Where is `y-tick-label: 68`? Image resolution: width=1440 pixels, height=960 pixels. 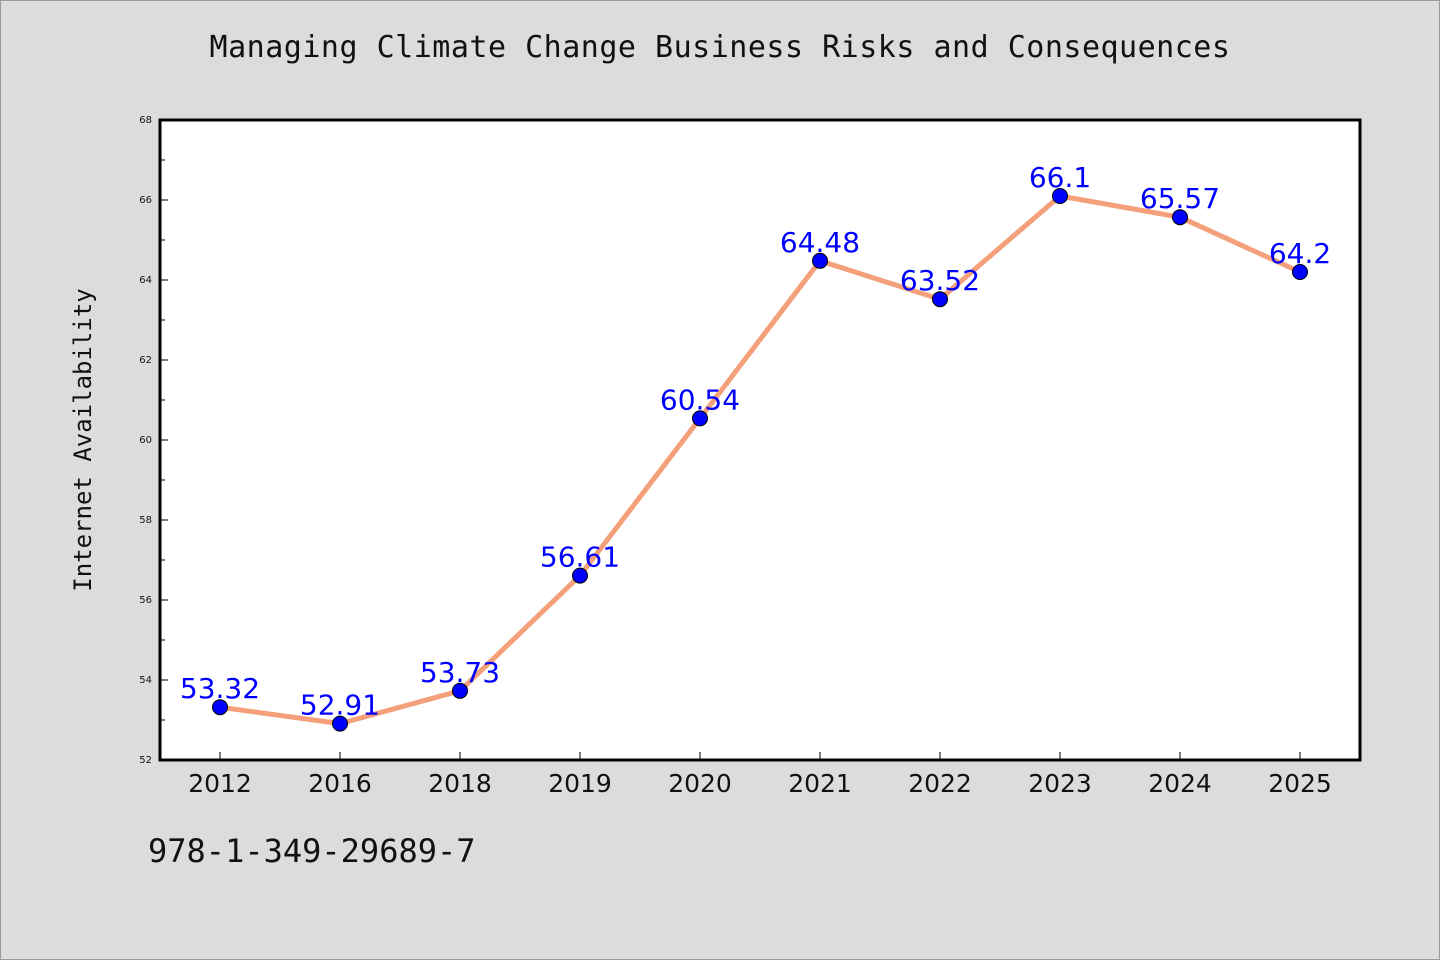 y-tick-label: 68 is located at coordinates (145, 120).